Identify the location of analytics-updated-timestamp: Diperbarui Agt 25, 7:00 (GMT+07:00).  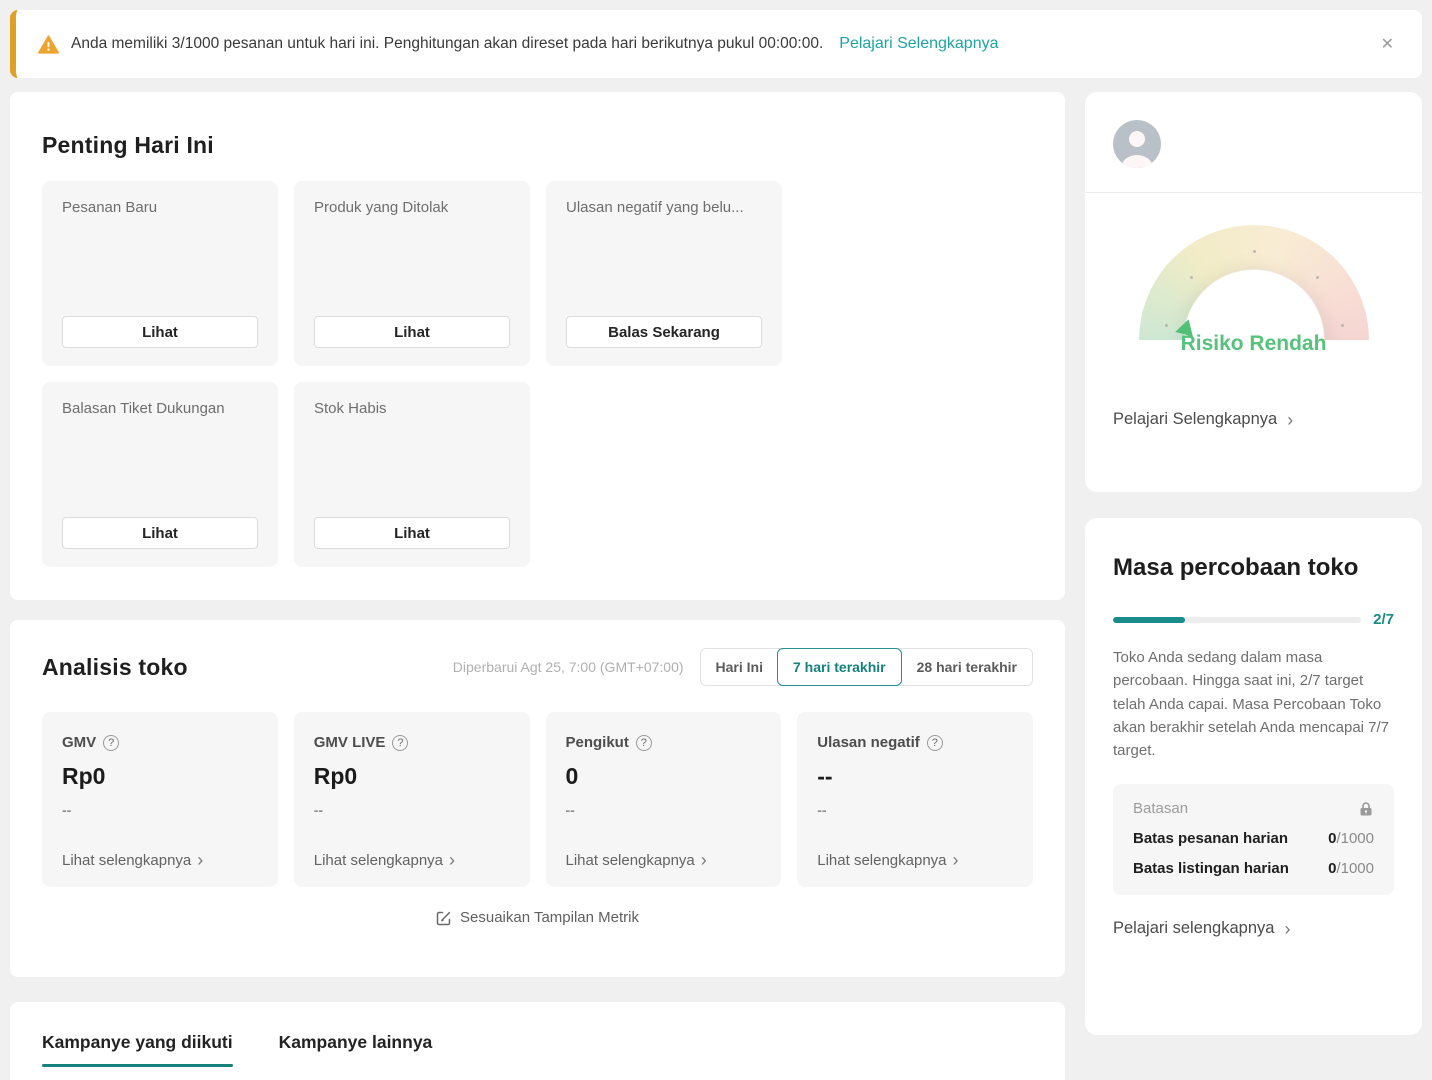
(568, 667).